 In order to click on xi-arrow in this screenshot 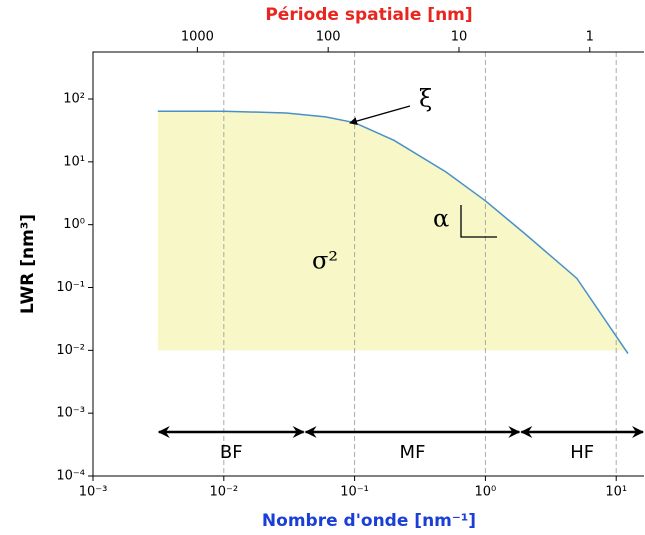, I will do `click(380, 115)`.